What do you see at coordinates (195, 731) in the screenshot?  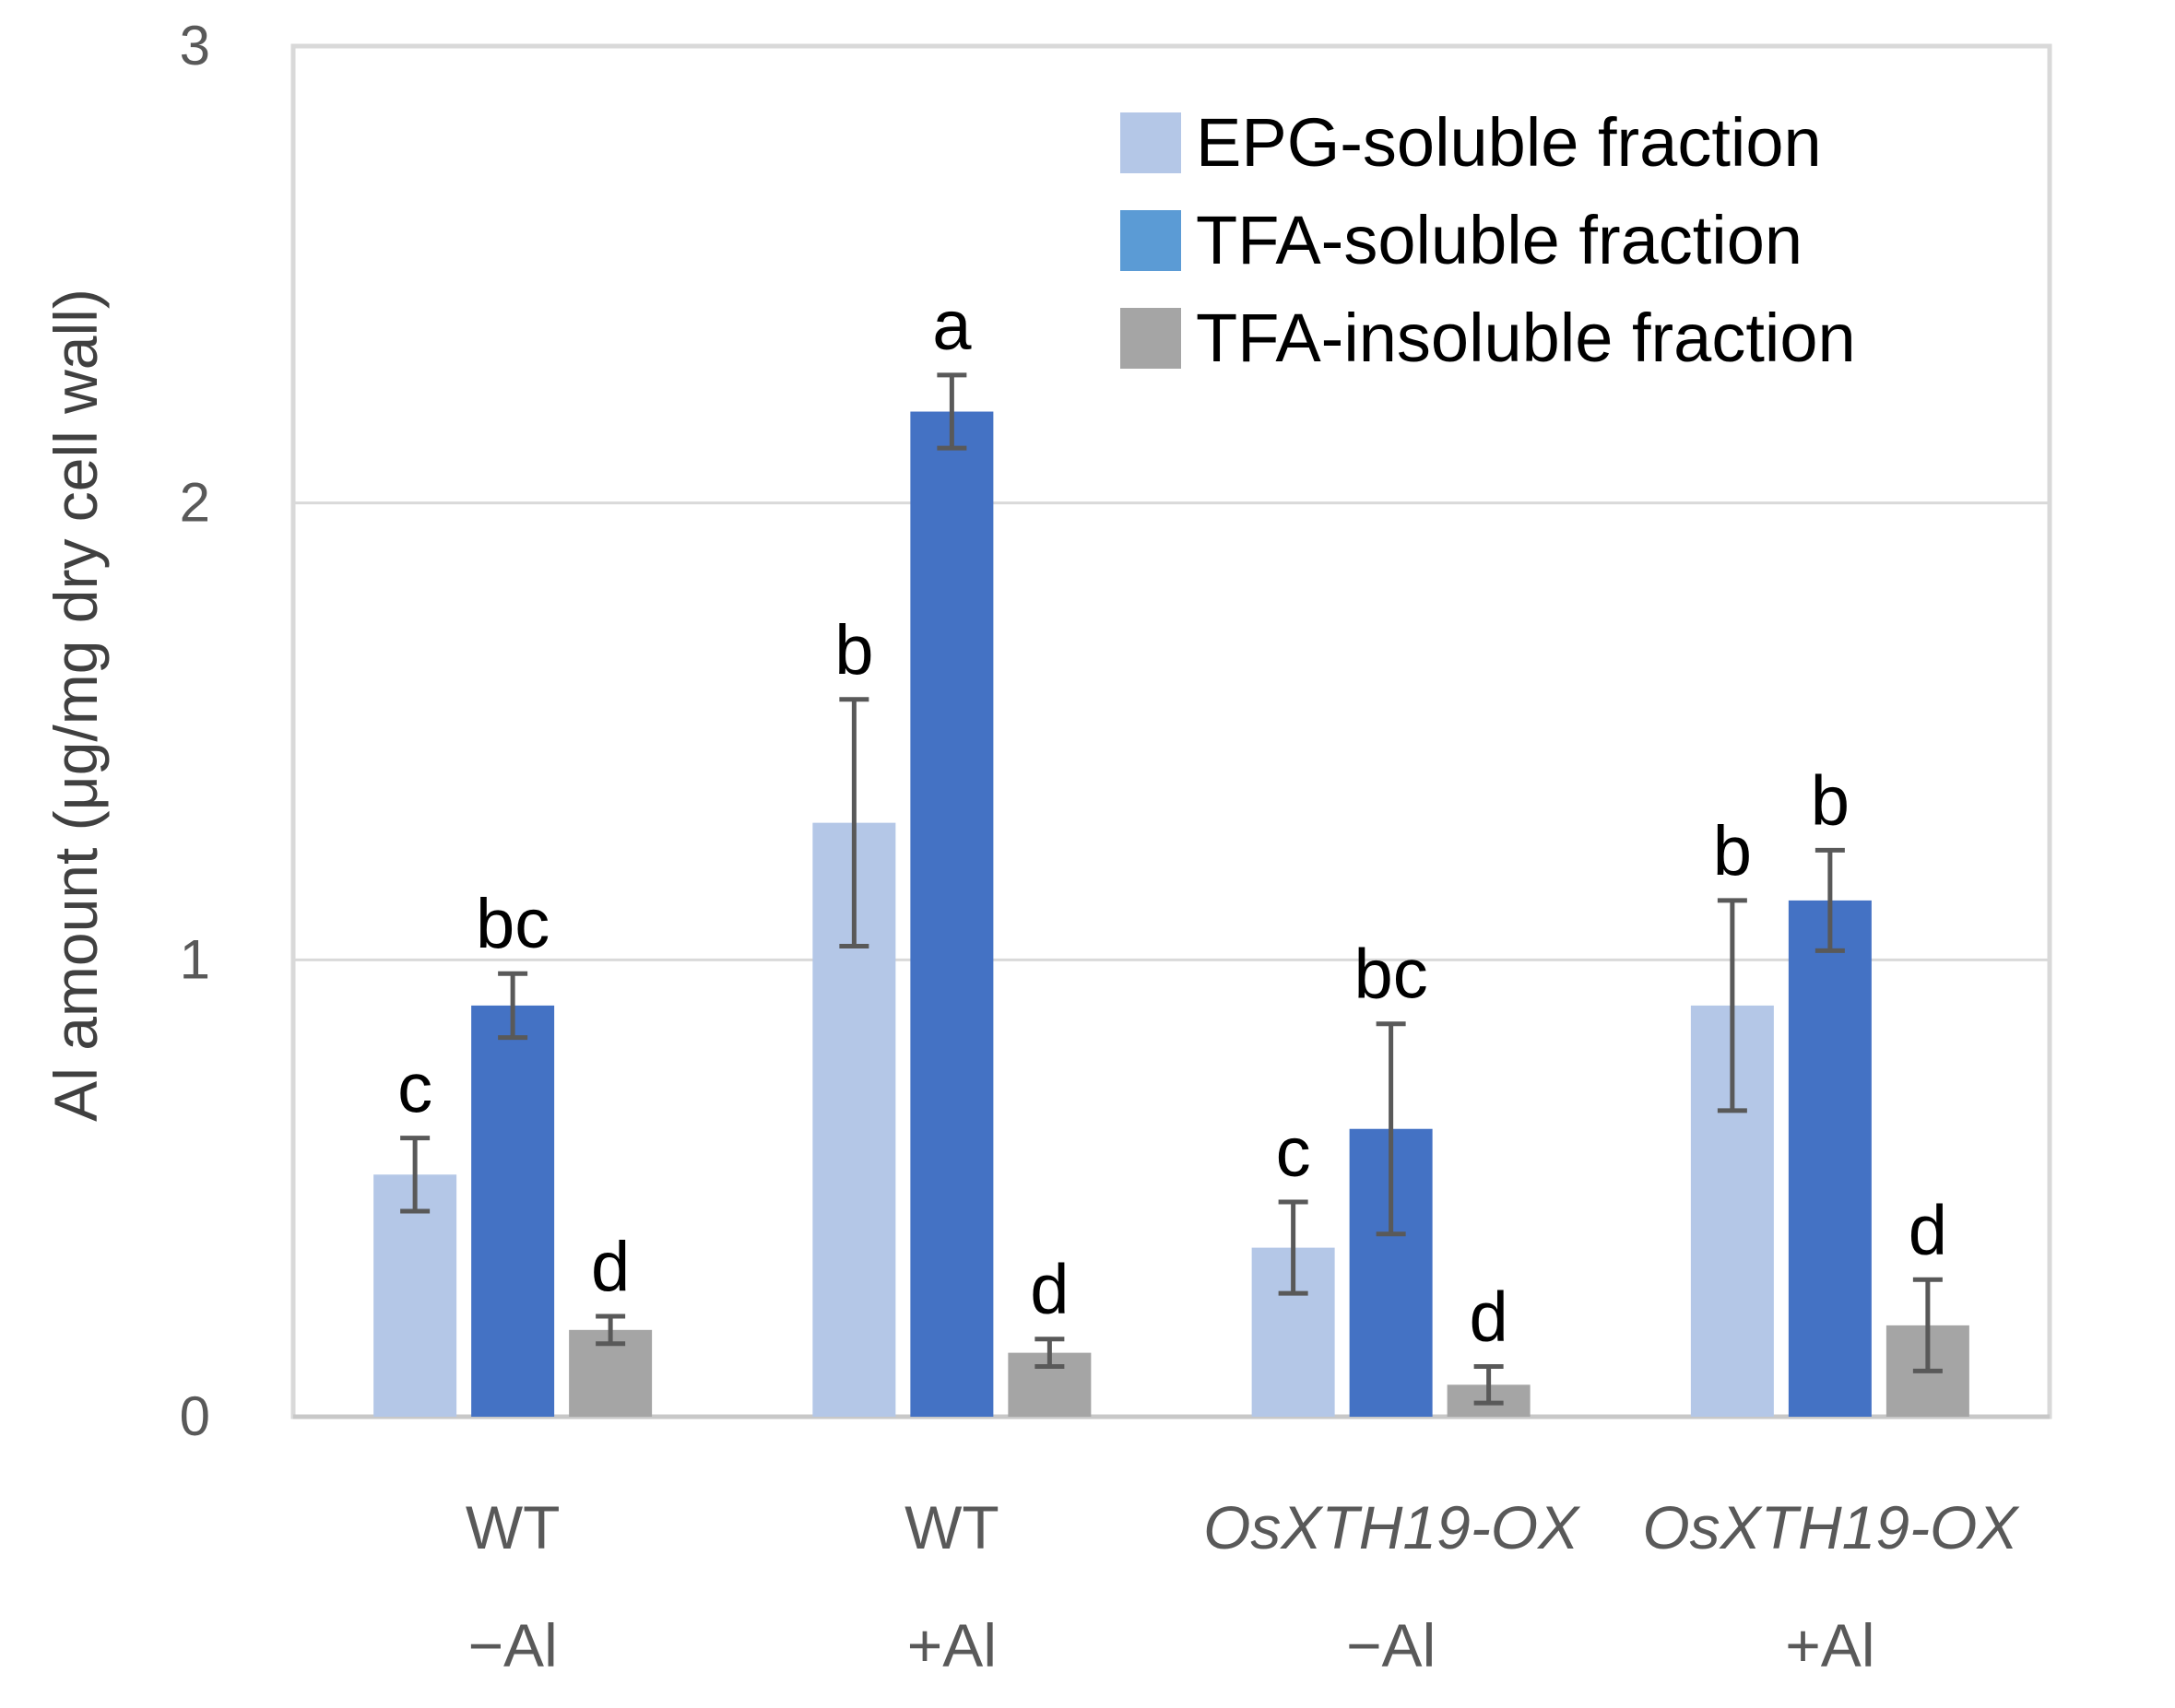 I see `y-axis-ticks: 0 1 2 3` at bounding box center [195, 731].